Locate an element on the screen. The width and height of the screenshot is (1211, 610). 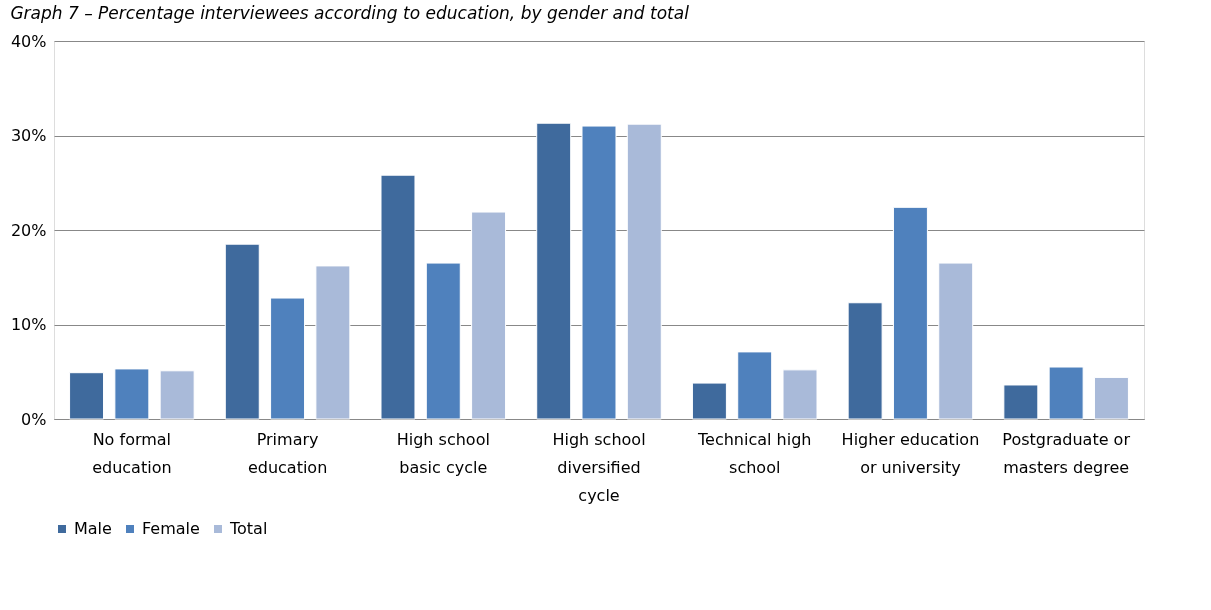
x-tick-label: Postgraduate or masters degree is located at coordinates (1066, 453).